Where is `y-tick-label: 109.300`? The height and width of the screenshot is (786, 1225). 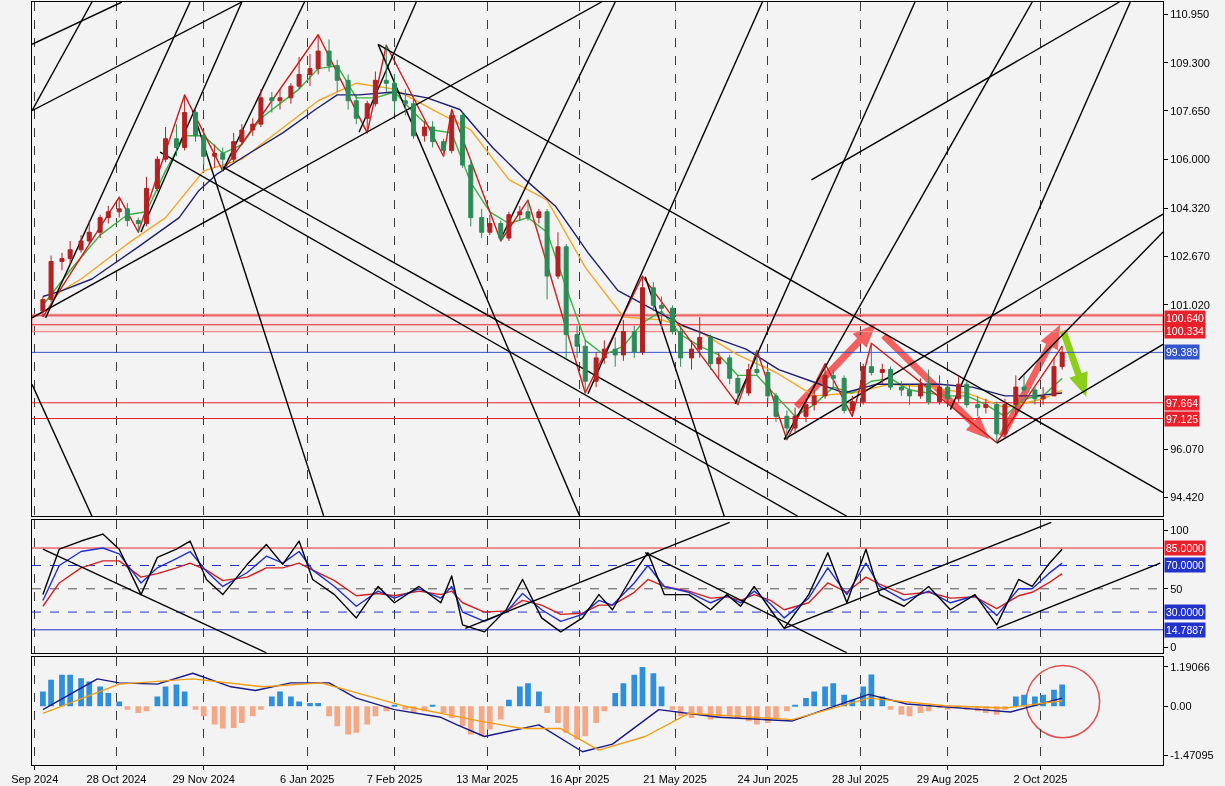 y-tick-label: 109.300 is located at coordinates (1190, 62).